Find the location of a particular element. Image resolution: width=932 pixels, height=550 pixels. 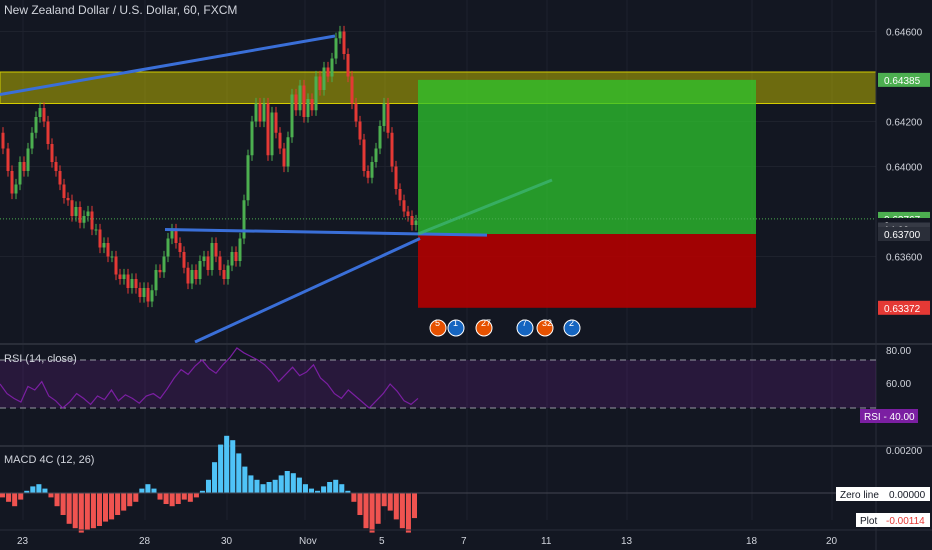

event-badge-count: 1 is located at coordinates (455, 323).